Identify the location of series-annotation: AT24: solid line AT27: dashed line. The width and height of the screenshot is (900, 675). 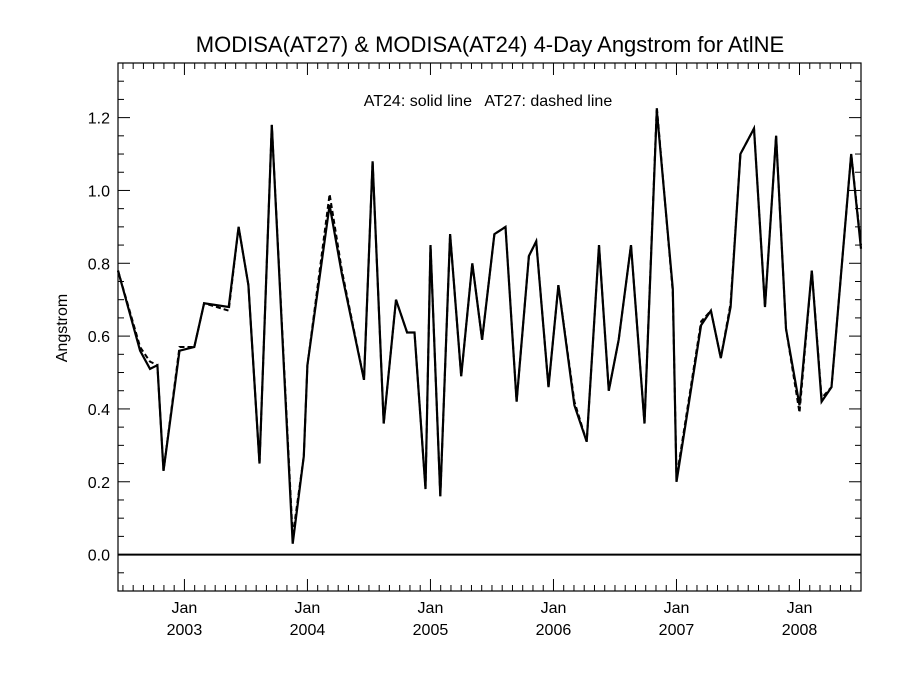
(488, 101).